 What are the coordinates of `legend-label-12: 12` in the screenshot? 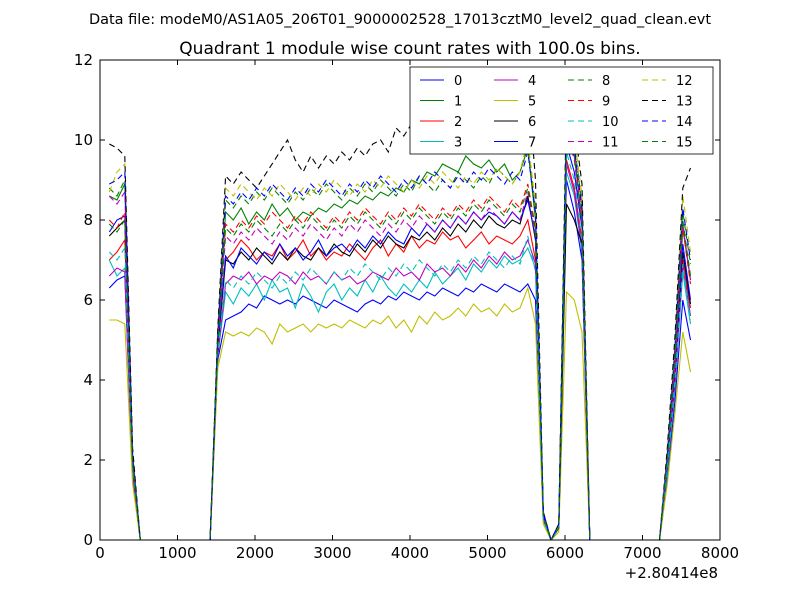 It's located at (684, 81).